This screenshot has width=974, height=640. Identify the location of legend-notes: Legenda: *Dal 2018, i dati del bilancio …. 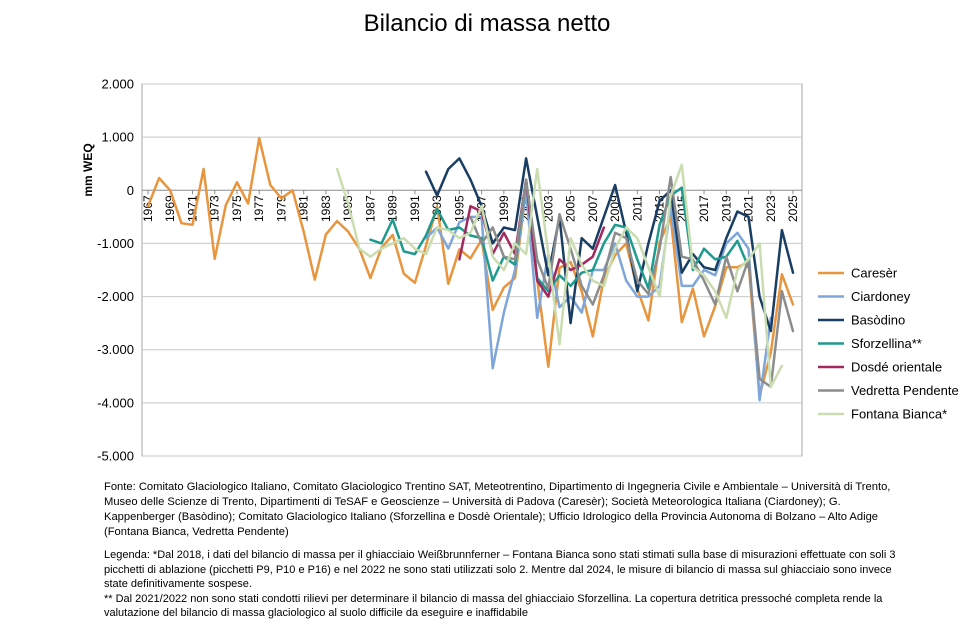
(504, 584).